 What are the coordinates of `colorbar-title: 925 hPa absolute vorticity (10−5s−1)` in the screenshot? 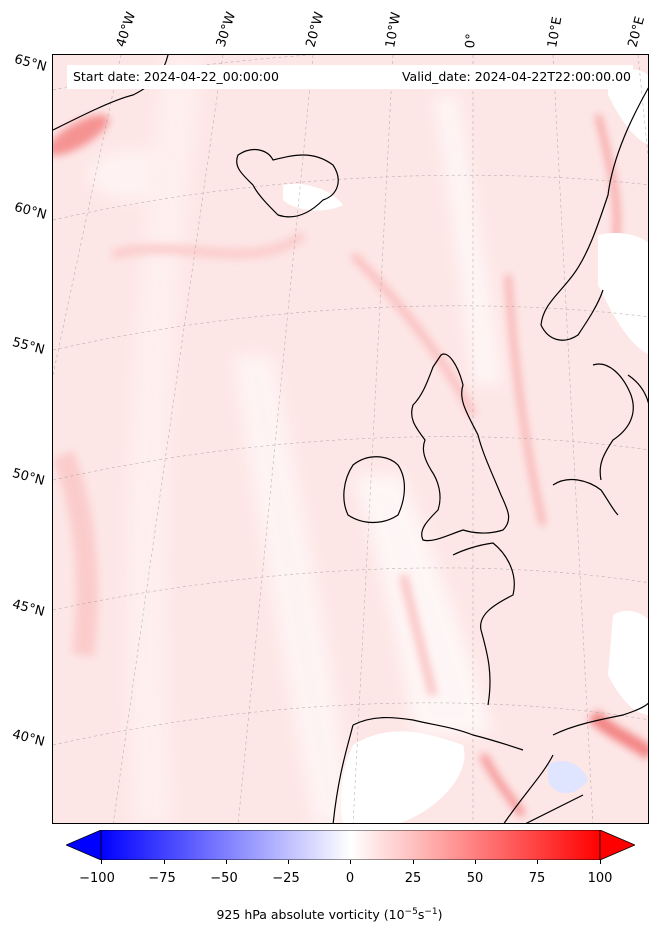 It's located at (329, 914).